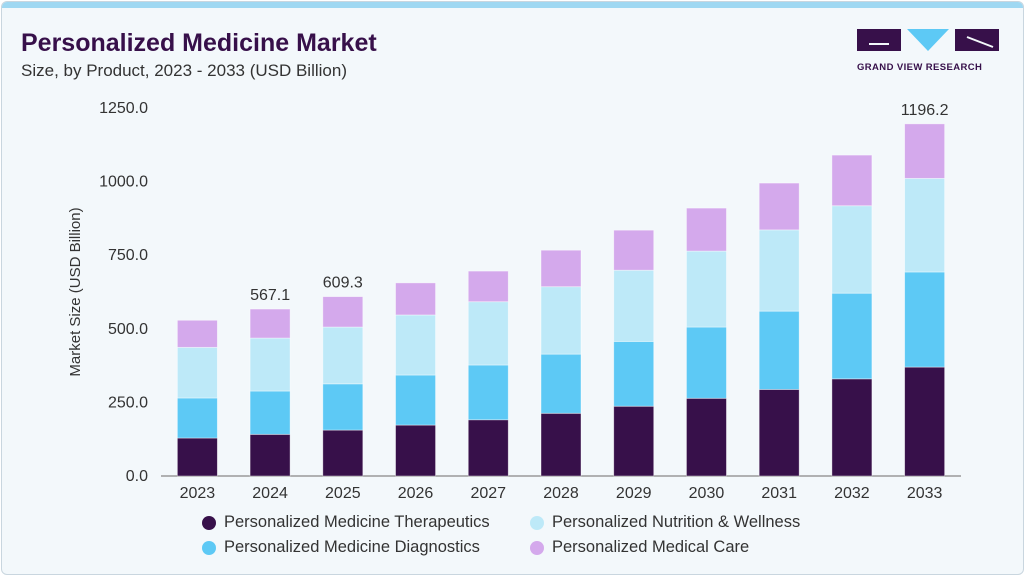 This screenshot has height=576, width=1025. Describe the element at coordinates (128, 402) in the screenshot. I see `y-tick-label: 250.0` at that location.